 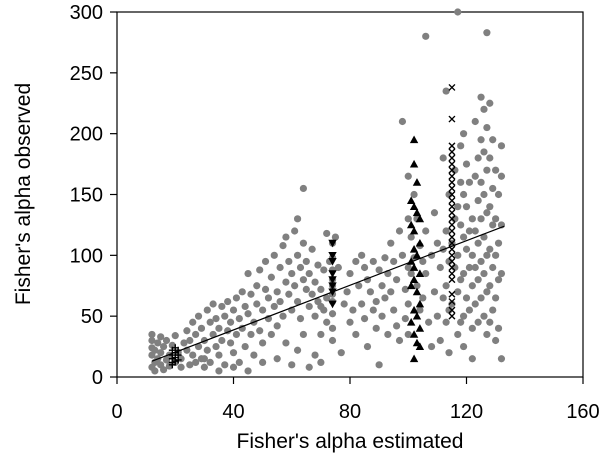 What do you see at coordinates (466, 412) in the screenshot?
I see `x-tick-label: 120` at bounding box center [466, 412].